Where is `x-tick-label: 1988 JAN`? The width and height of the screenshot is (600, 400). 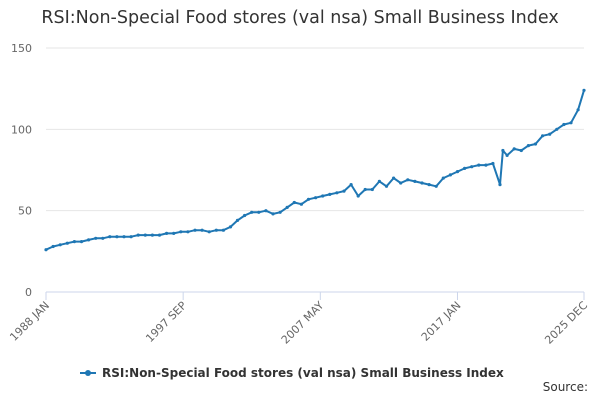
x-tick-label: 1988 JAN is located at coordinates (29, 321).